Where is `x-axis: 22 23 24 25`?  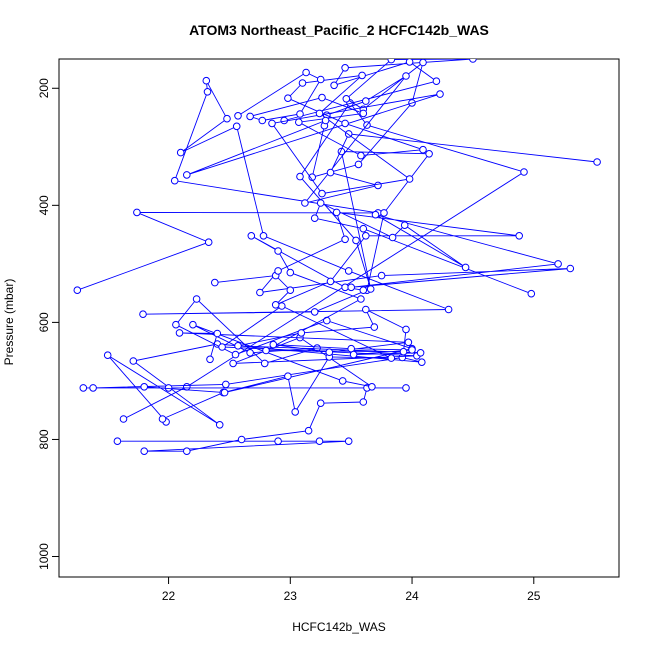
x-axis: 22 23 24 25 is located at coordinates (351, 589).